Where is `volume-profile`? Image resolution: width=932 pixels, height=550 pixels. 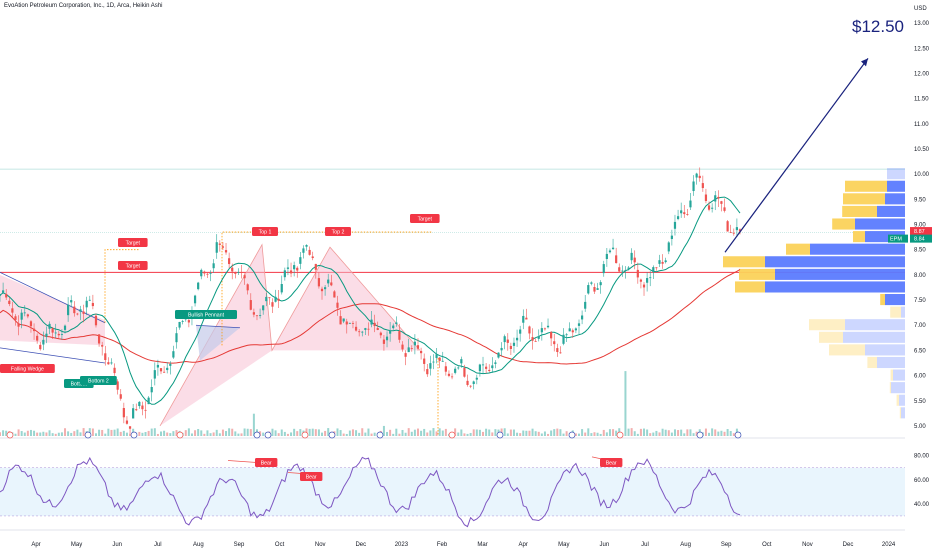 volume-profile is located at coordinates (814, 293).